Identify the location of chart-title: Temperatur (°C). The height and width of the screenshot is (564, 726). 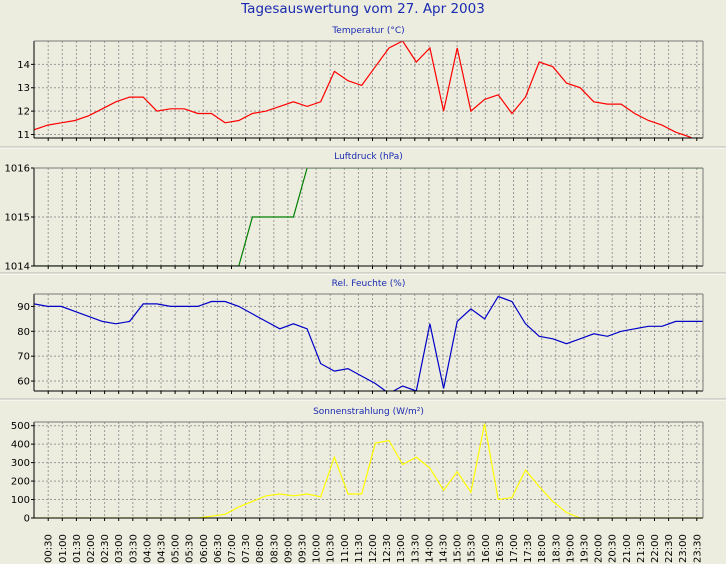
(367, 31).